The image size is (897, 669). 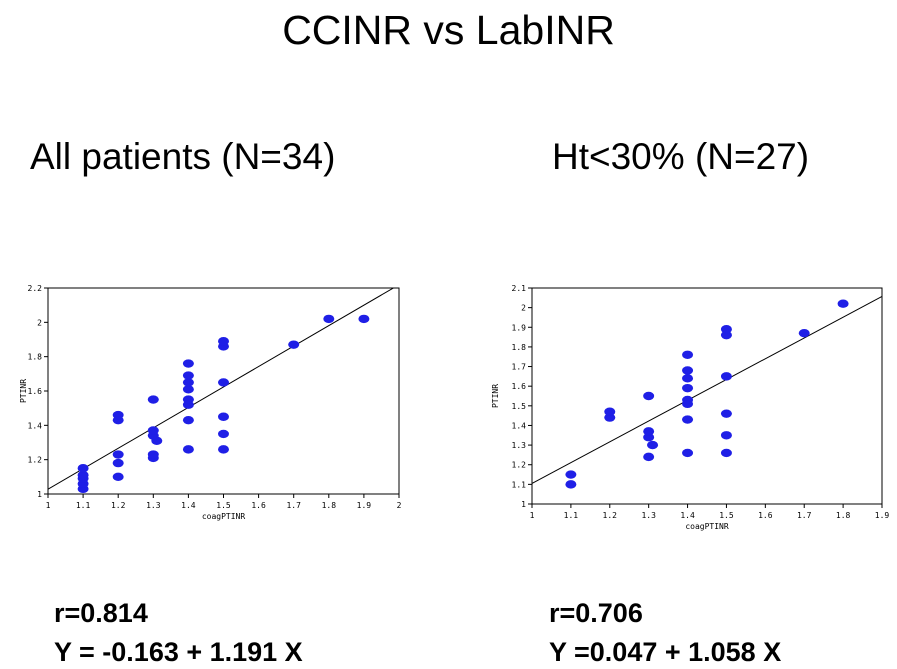 I want to click on y-tick-label: 1.5, so click(x=519, y=406).